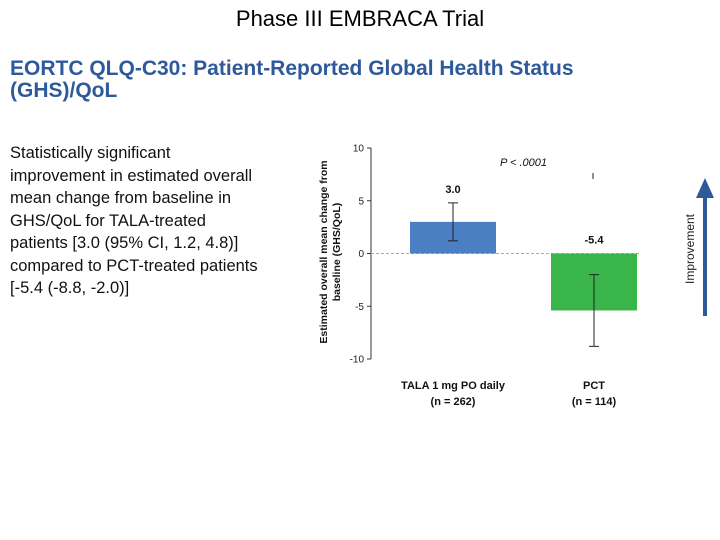 Image resolution: width=720 pixels, height=540 pixels. I want to click on data-label: -5.4, so click(595, 241).